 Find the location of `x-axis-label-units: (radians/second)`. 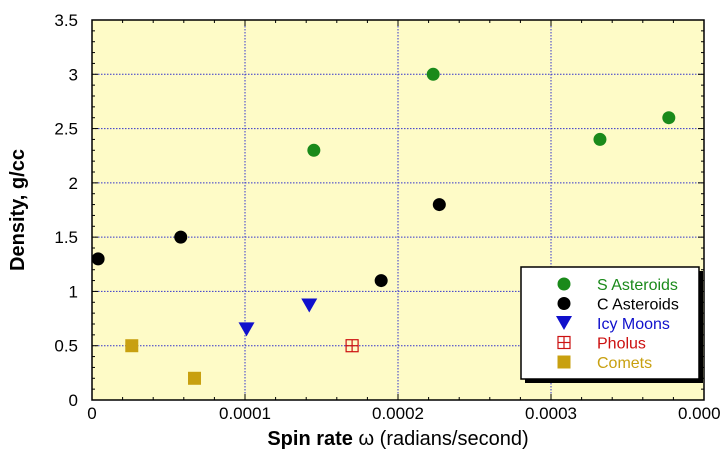

x-axis-label-units: (radians/second) is located at coordinates (451, 439).